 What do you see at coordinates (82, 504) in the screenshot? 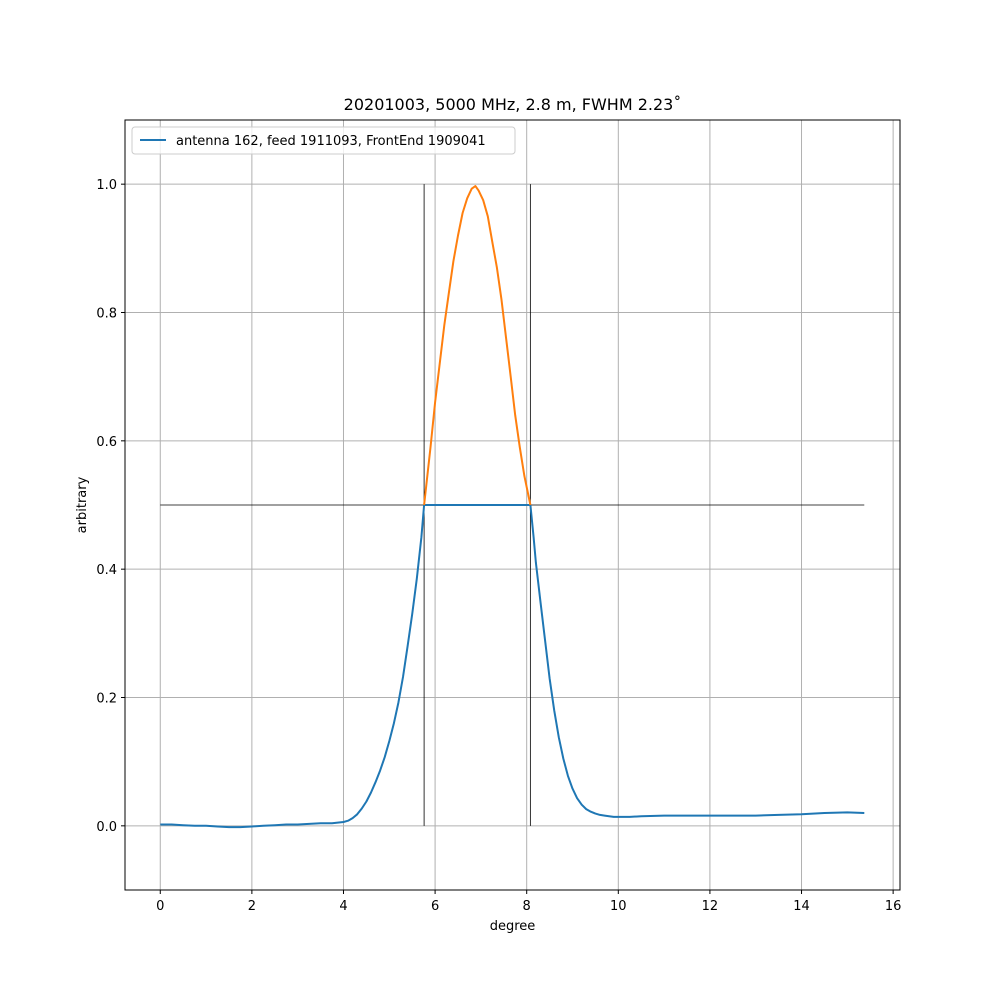
I see `y-axis-label: arbitrary` at bounding box center [82, 504].